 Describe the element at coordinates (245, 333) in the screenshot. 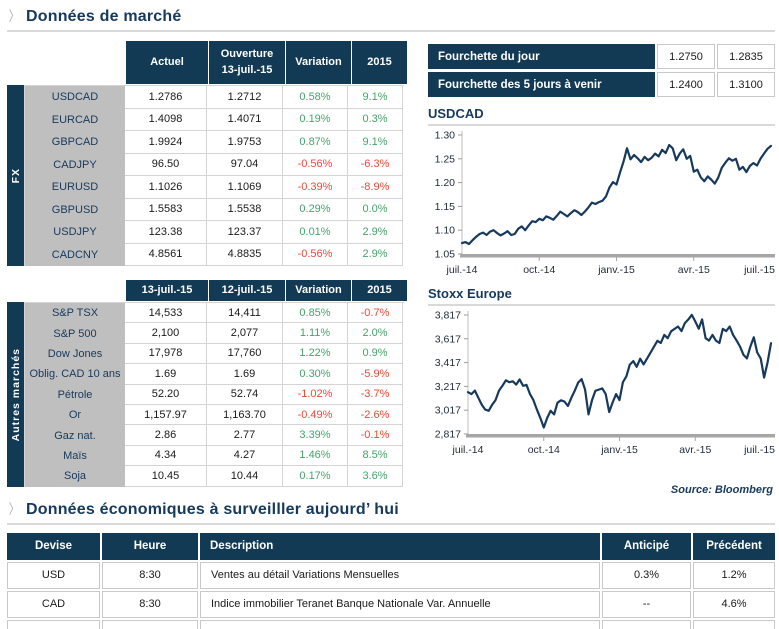

I see `markets-cell-open: 2,077` at that location.